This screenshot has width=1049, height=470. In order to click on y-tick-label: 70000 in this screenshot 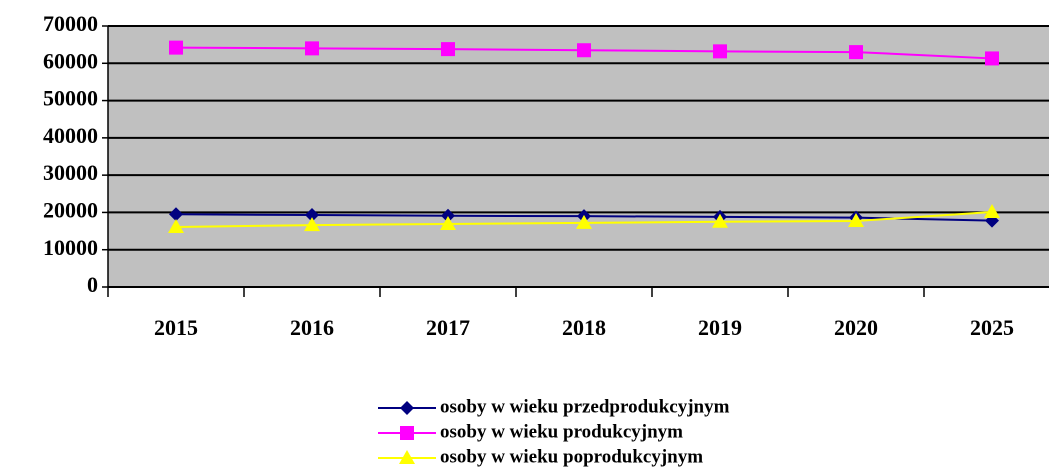, I will do `click(70, 23)`.